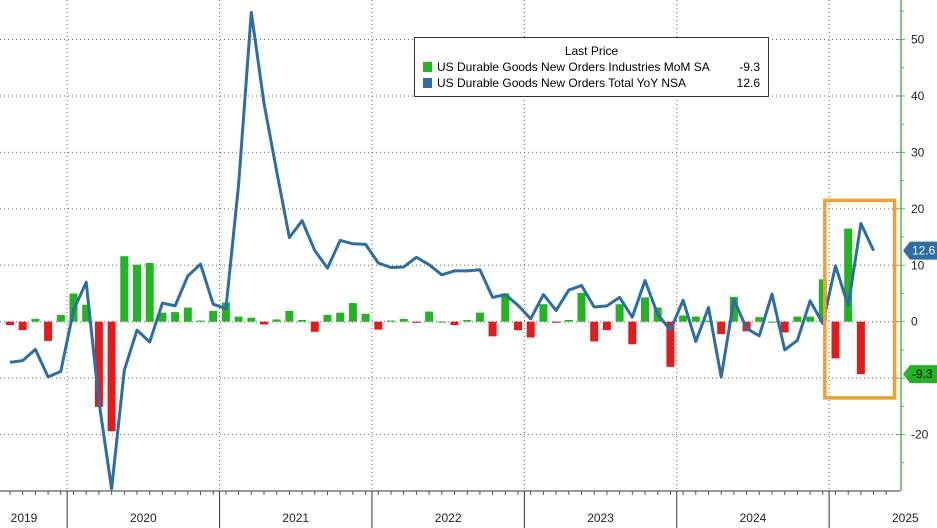  I want to click on value-flag-yoy: 12.6, so click(920, 250).